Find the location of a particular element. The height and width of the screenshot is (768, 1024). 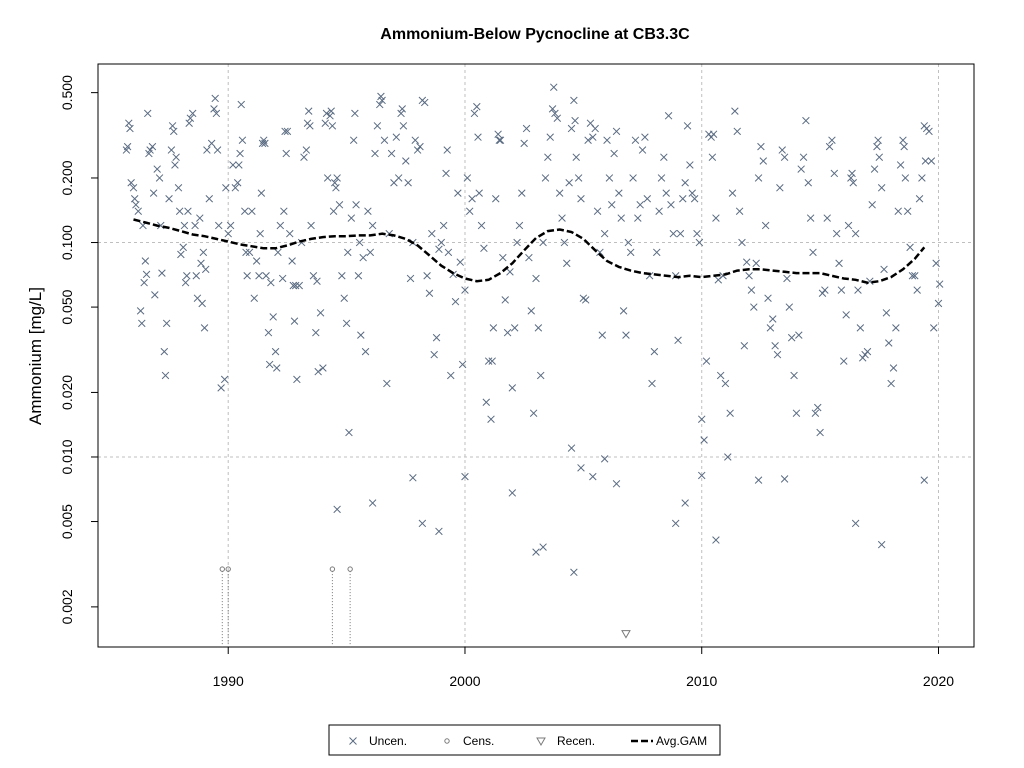

y-tick-label: 0.050 is located at coordinates (67, 306).